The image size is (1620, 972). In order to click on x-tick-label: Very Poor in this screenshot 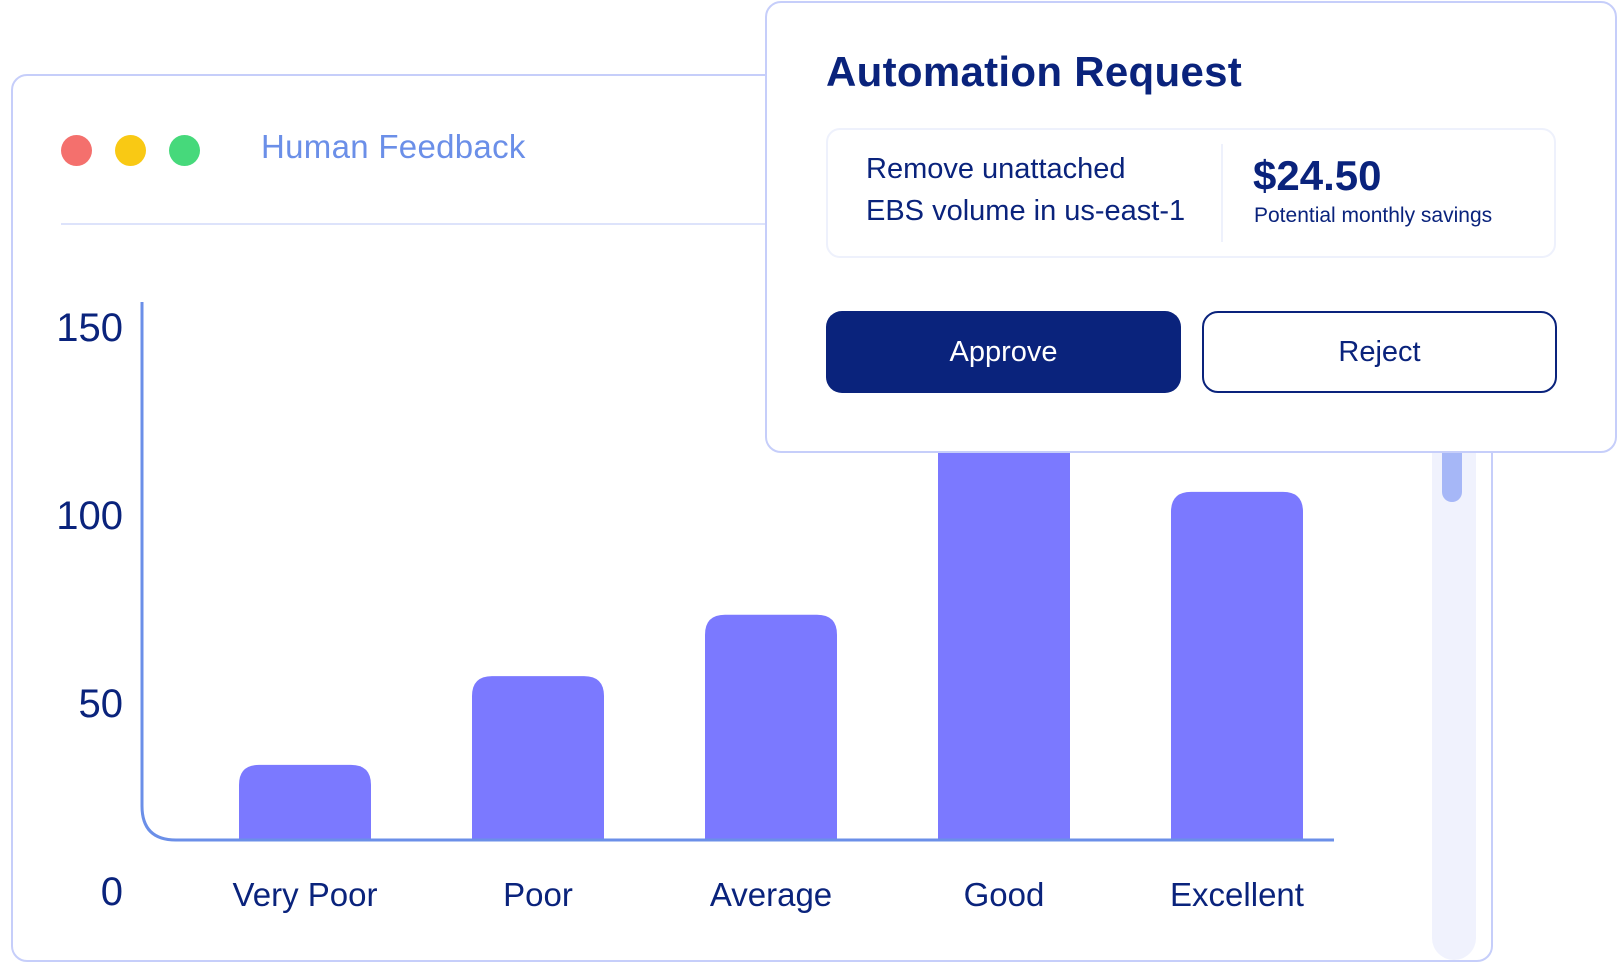, I will do `click(305, 894)`.